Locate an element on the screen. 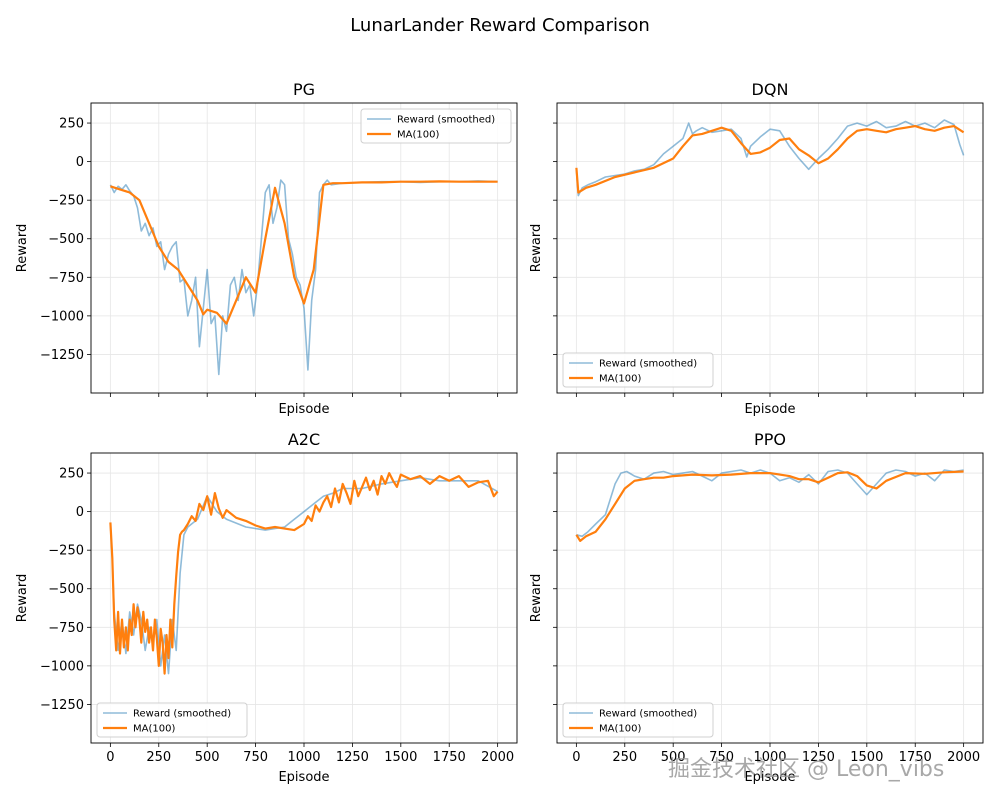 The width and height of the screenshot is (1000, 800). figure-title: LunarLander Reward Comparison is located at coordinates (500, 25).